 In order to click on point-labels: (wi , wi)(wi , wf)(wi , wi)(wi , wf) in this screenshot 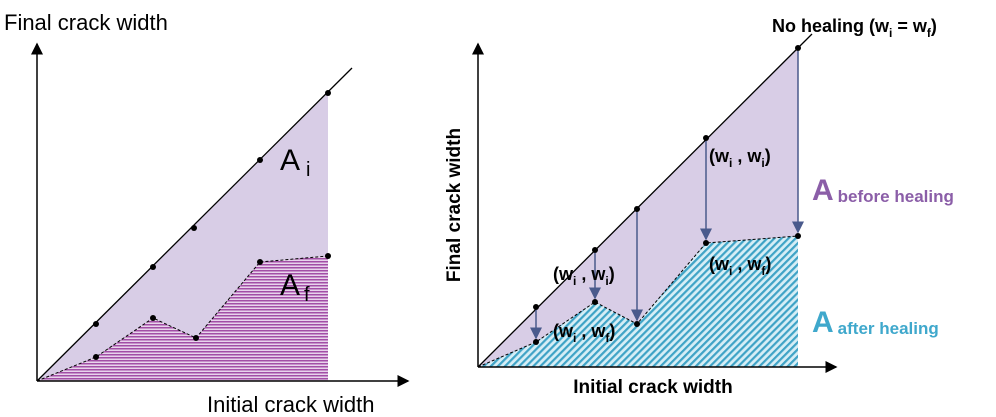, I will do `click(662, 245)`.